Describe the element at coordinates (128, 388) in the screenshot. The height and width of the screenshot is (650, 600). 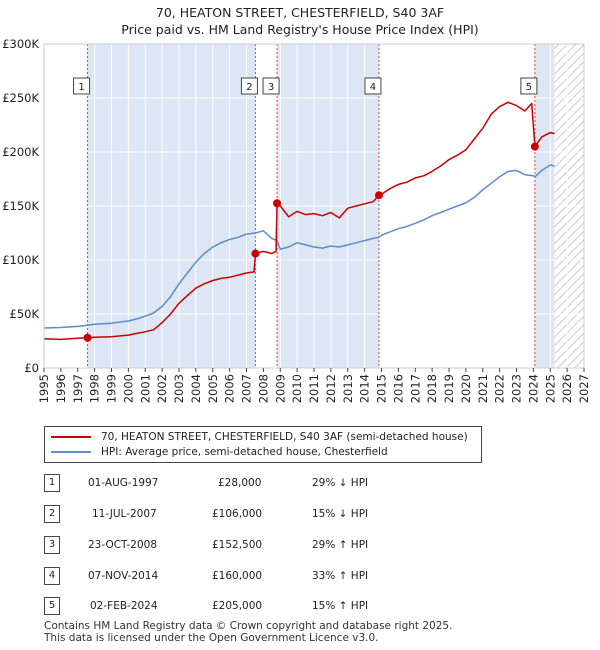
I see `x-tick-label: 2000` at that location.